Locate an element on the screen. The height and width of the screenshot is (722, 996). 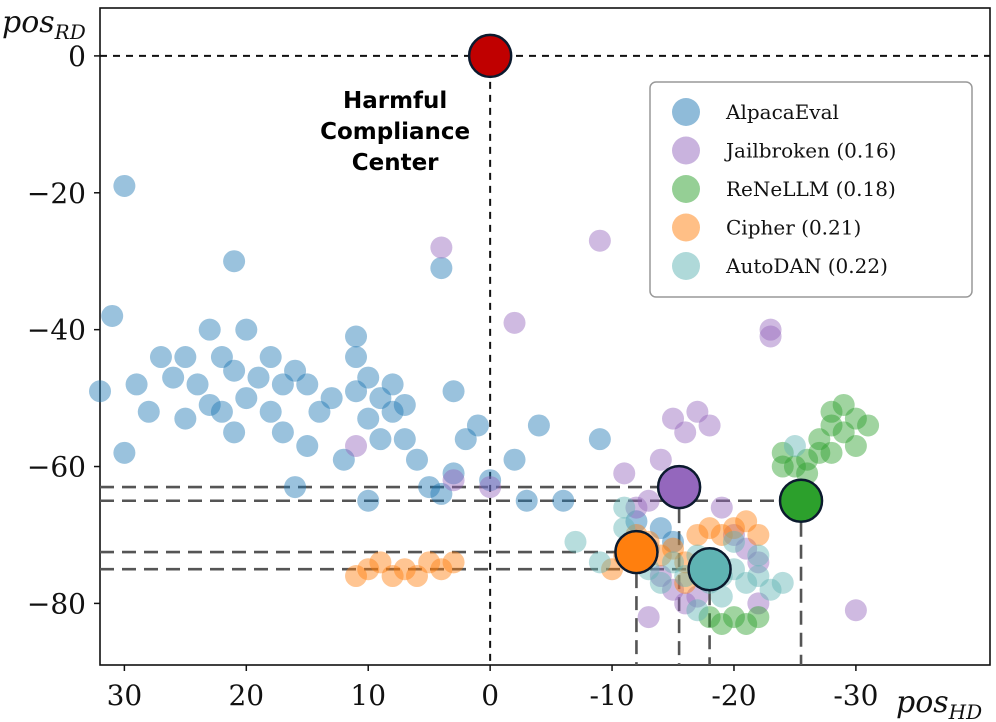
x-tick-label: 20 is located at coordinates (246, 695).